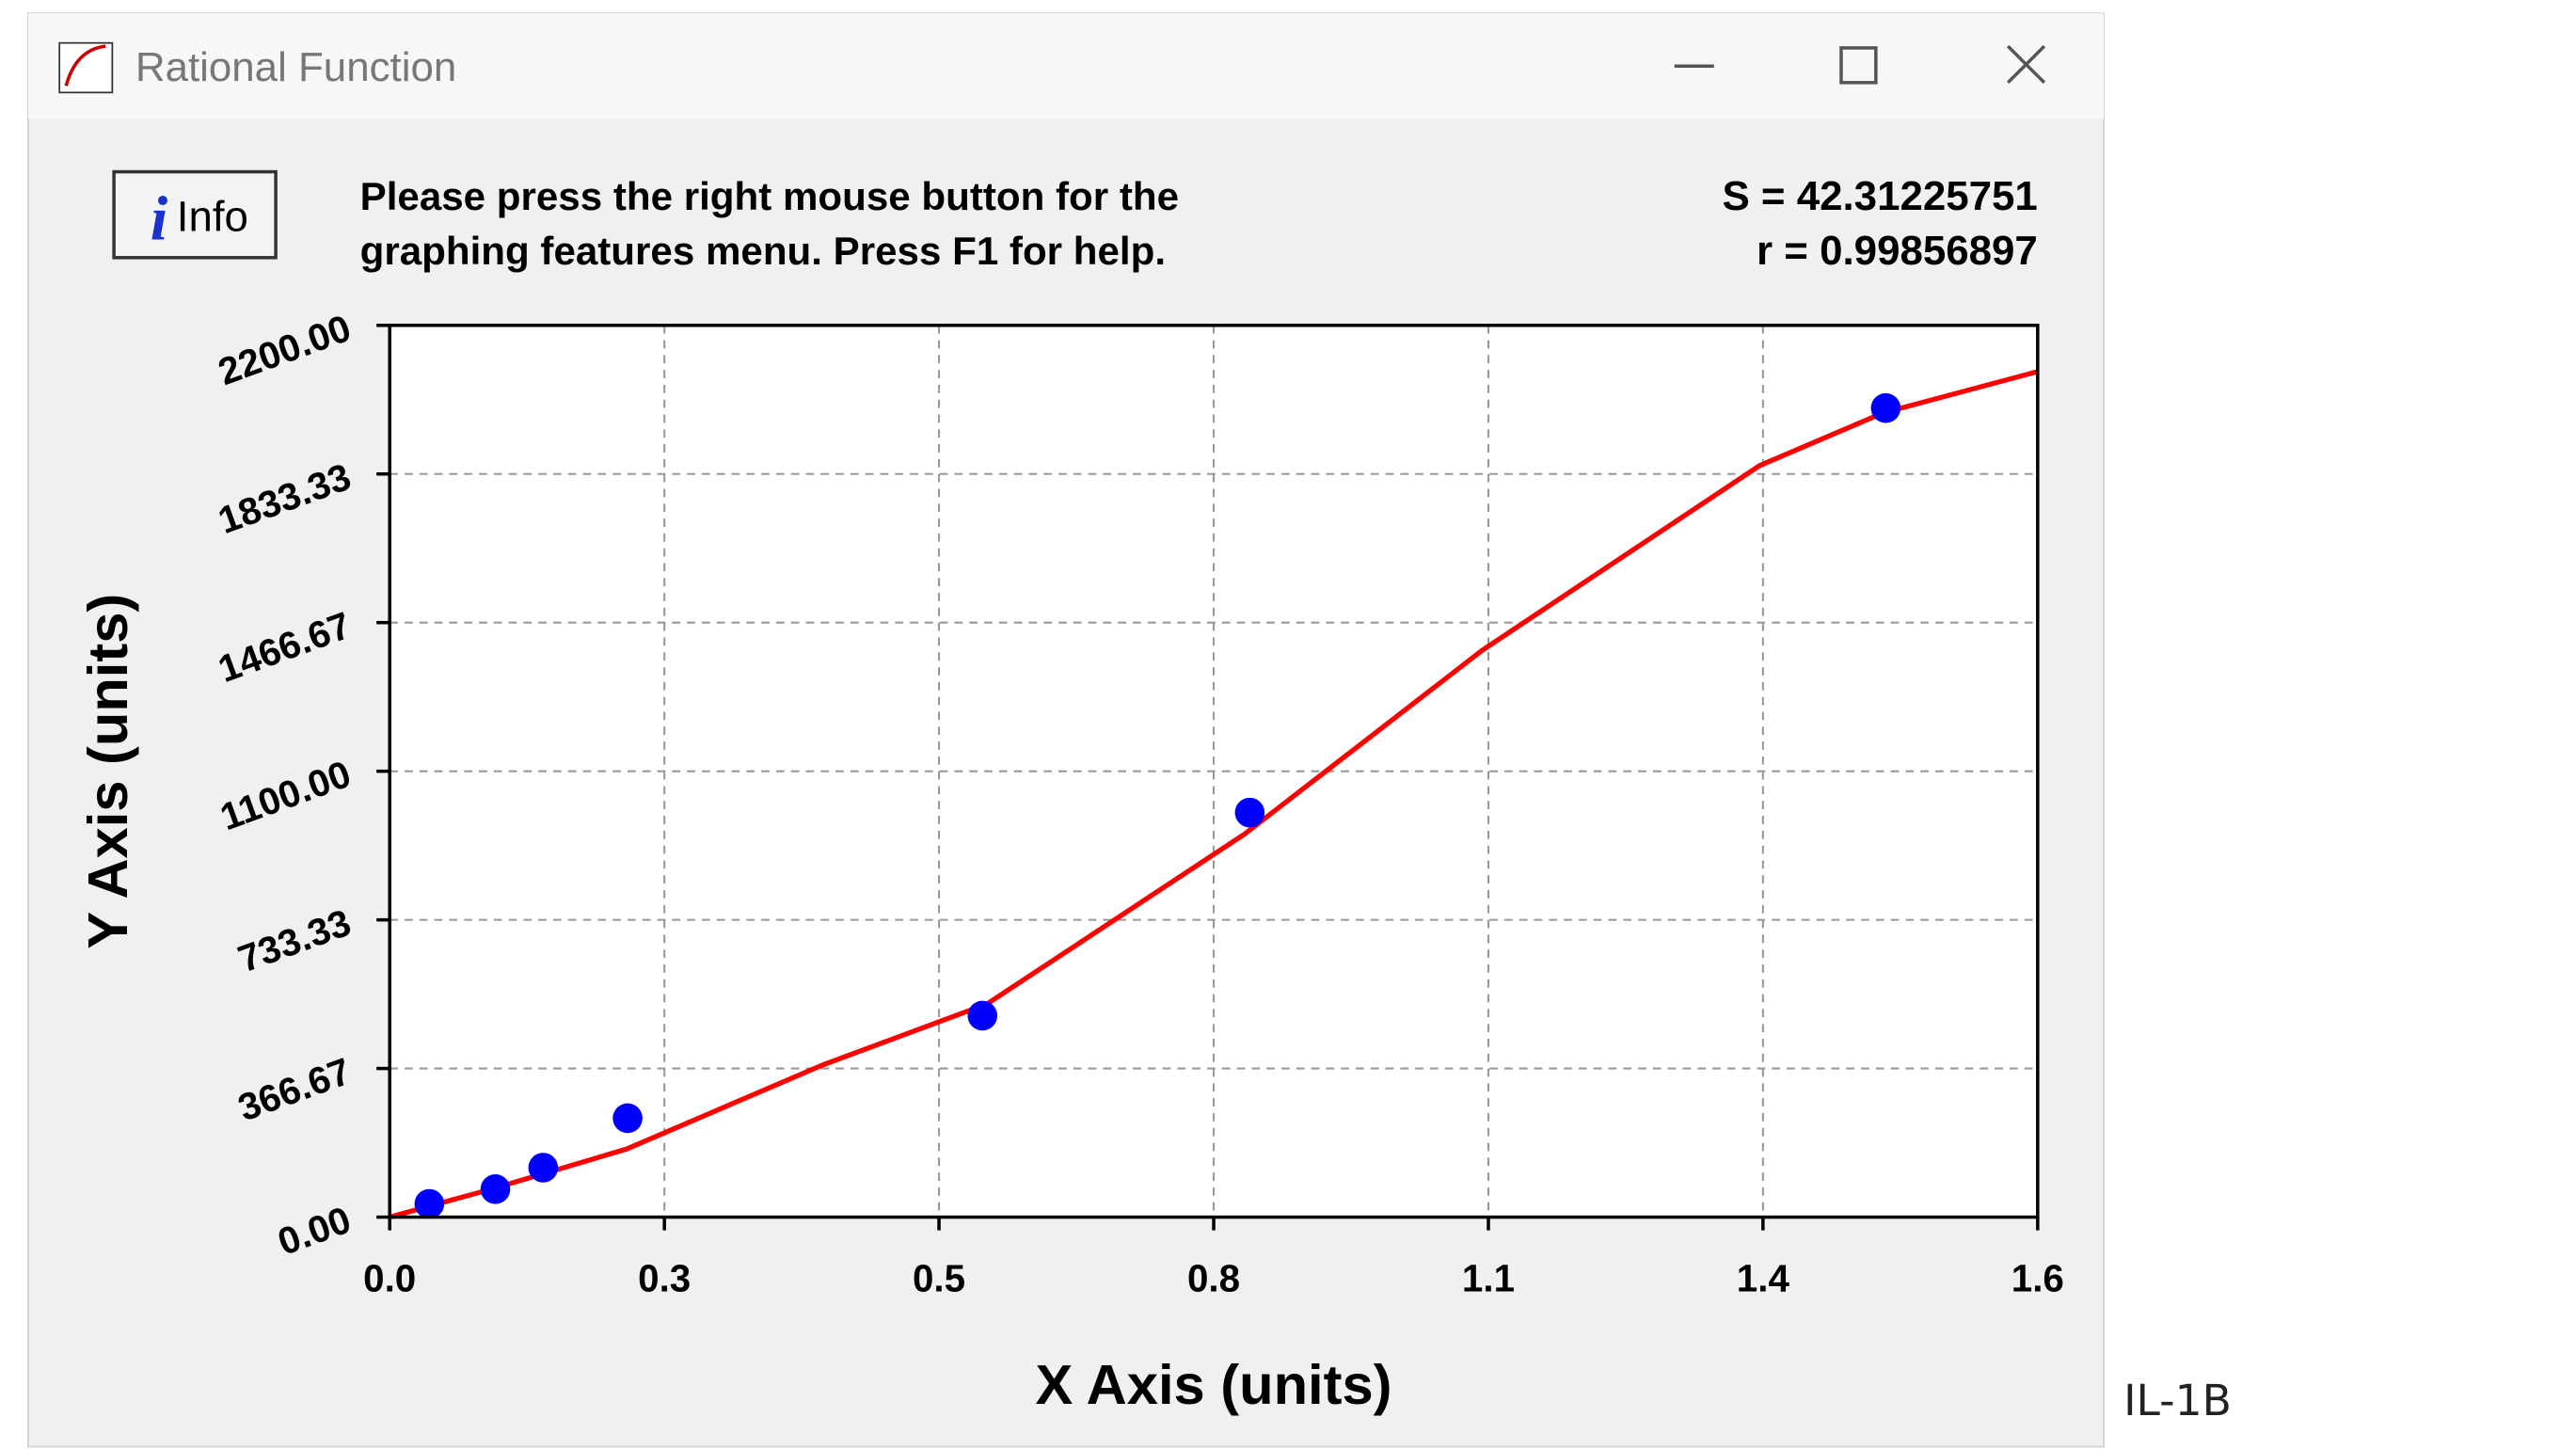  I want to click on app-icon, so click(86, 67).